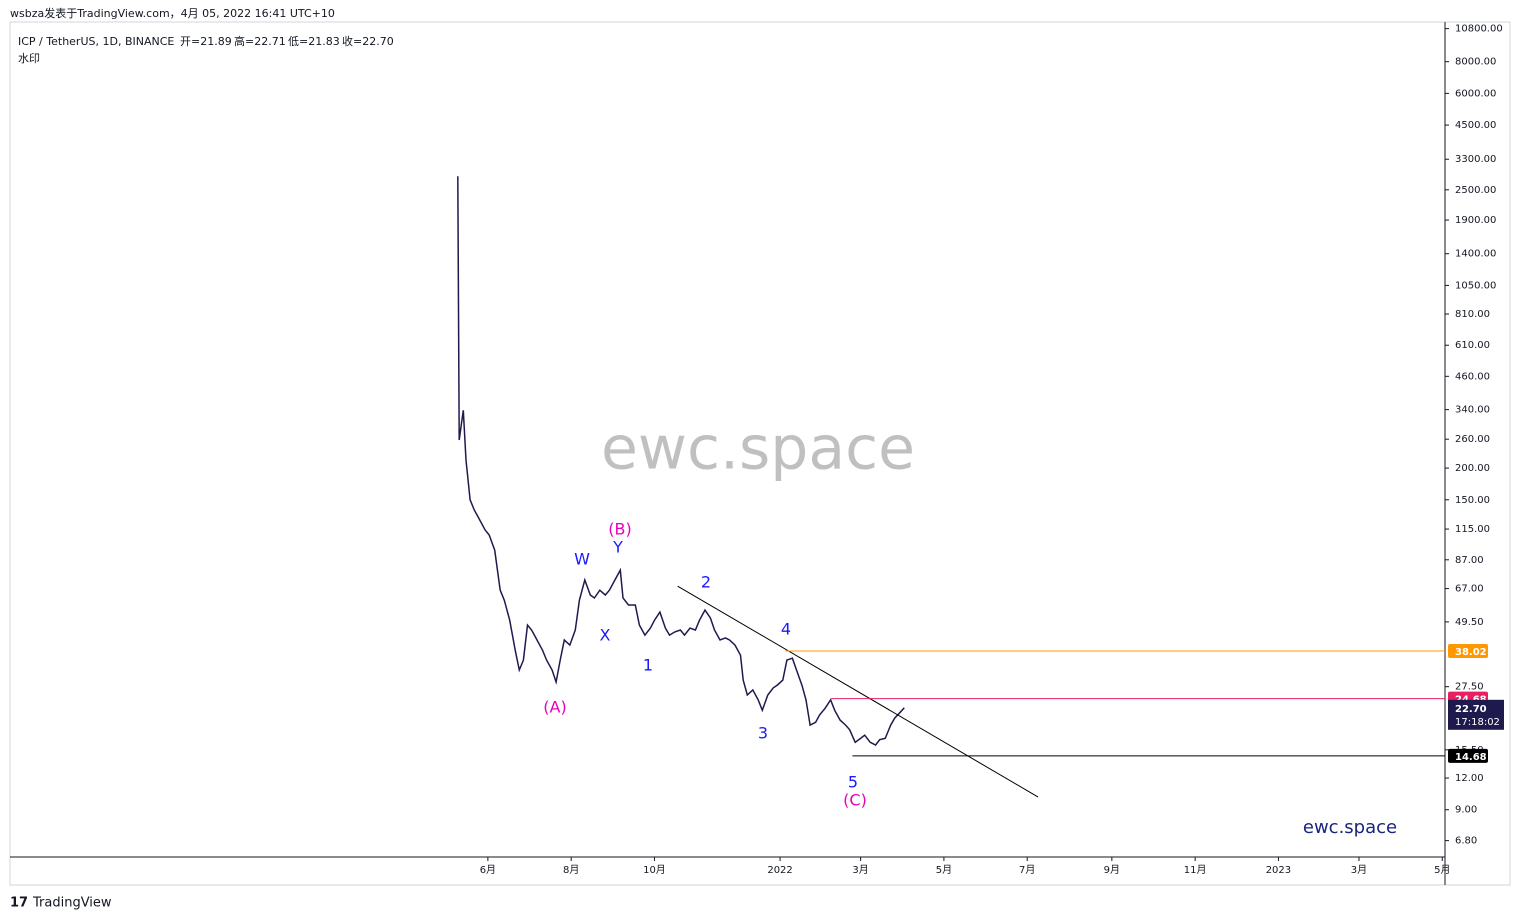 This screenshot has height=920, width=1519. I want to click on level-label: 38.02, so click(1471, 652).